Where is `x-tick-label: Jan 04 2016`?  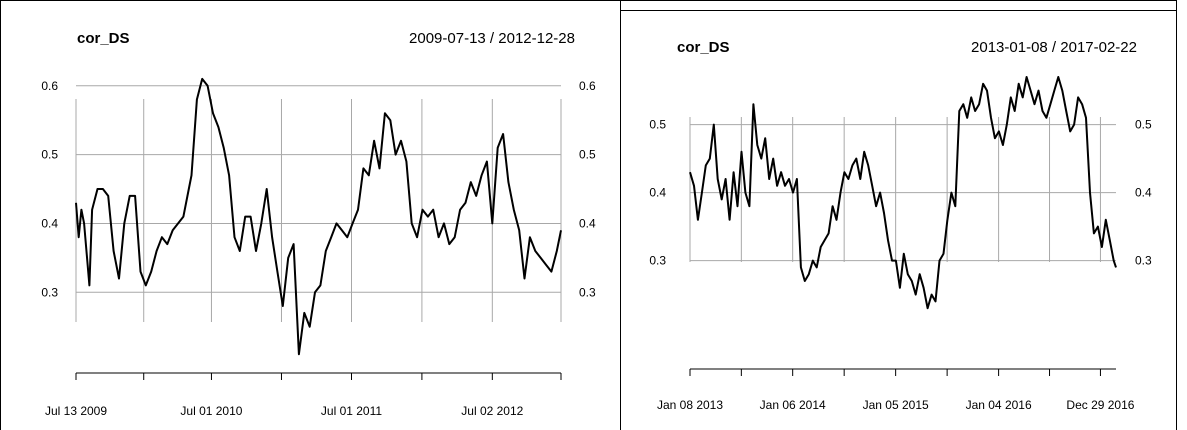 x-tick-label: Jan 04 2016 is located at coordinates (999, 405).